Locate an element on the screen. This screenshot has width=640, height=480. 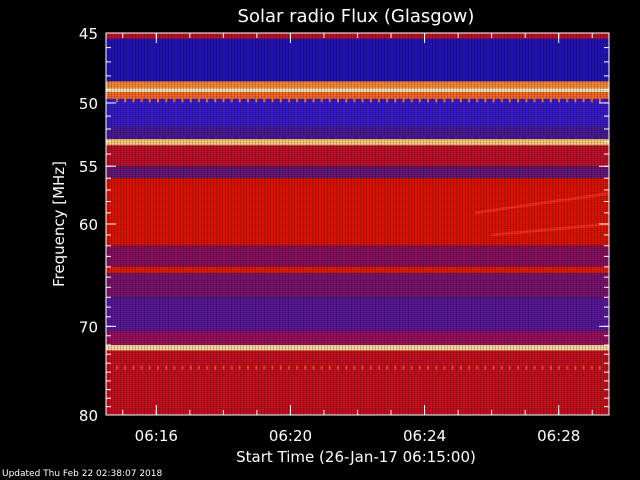
y-axis-label: Frequency [MHz] is located at coordinates (59, 224).